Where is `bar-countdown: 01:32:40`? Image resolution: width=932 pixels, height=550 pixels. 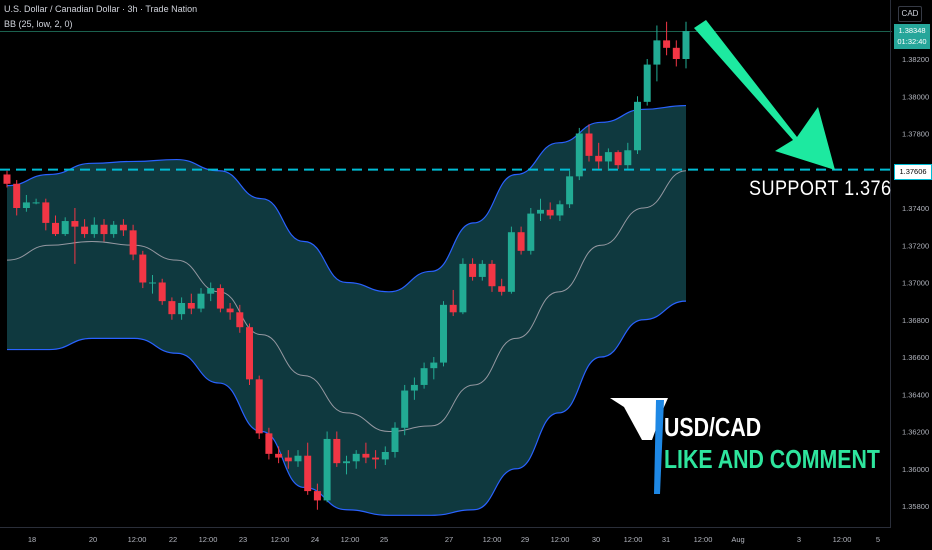 bar-countdown: 01:32:40 is located at coordinates (912, 41).